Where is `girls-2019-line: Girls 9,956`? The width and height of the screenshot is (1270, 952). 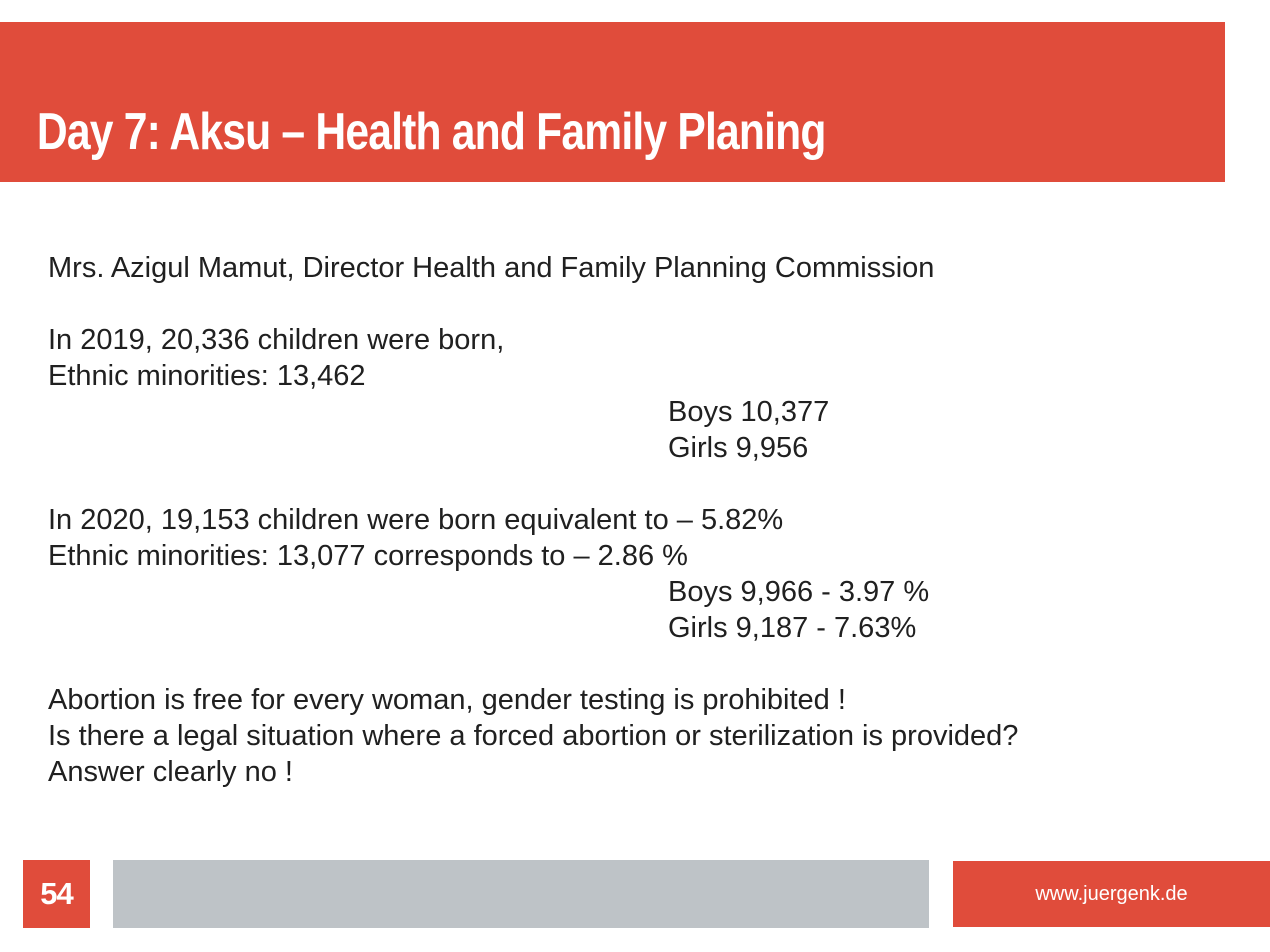
girls-2019-line: Girls 9,956 is located at coordinates (738, 448).